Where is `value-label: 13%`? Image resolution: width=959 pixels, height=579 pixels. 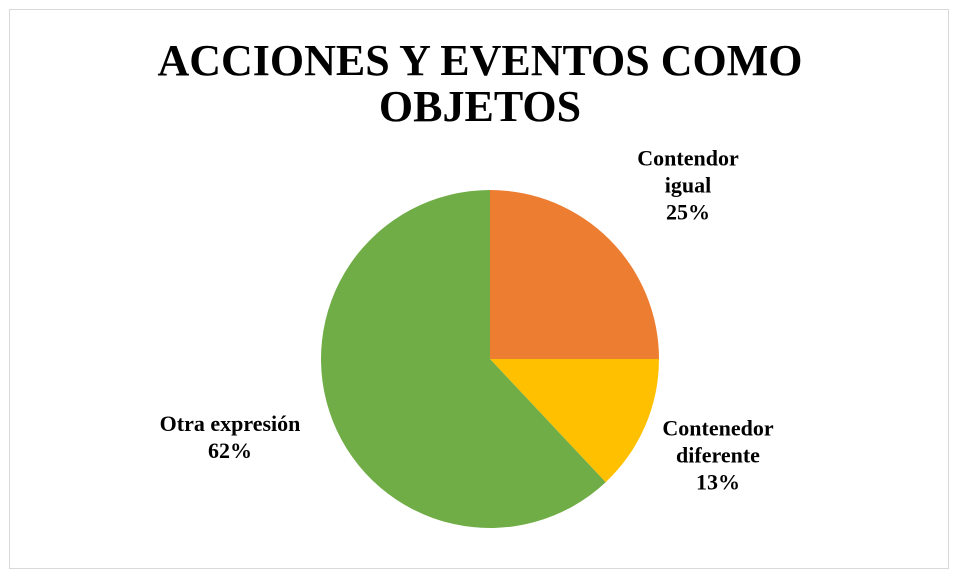
value-label: 13% is located at coordinates (718, 482).